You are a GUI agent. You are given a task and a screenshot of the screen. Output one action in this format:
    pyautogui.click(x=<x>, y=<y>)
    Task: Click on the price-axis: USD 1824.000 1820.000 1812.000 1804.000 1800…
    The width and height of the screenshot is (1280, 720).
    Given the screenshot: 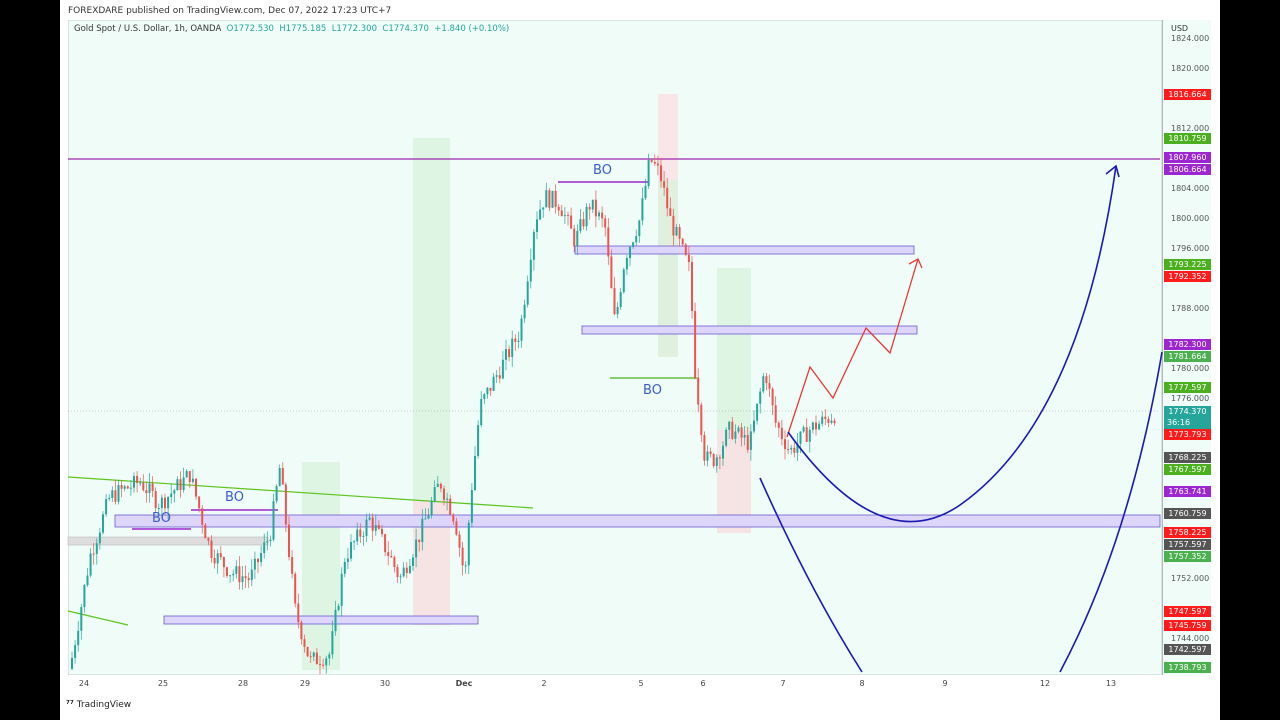 What is the action you would take?
    pyautogui.click(x=1186, y=347)
    